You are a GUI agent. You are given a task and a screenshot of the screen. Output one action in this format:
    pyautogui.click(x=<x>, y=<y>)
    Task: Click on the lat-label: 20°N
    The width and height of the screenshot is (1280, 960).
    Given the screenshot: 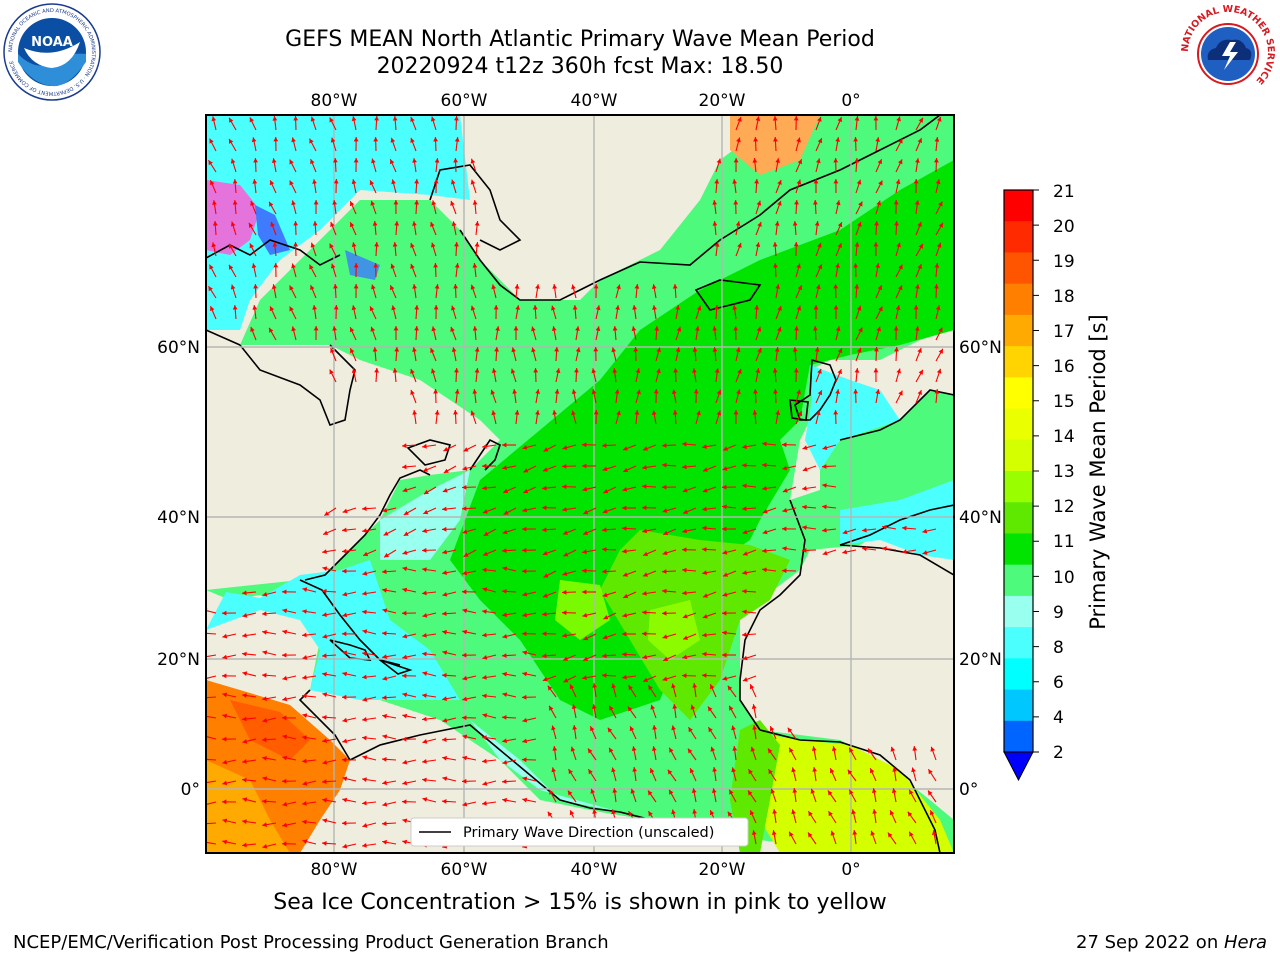 What is the action you would take?
    pyautogui.click(x=178, y=660)
    